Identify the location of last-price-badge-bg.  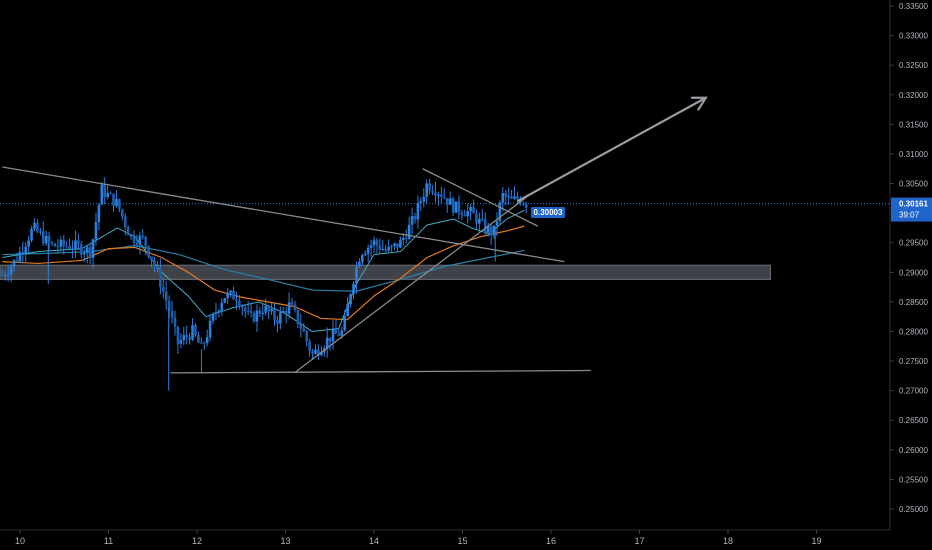
(911, 209).